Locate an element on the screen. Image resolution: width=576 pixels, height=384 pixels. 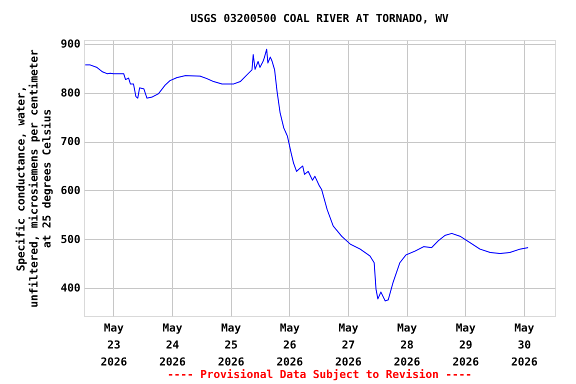
text: ---- Provisional Data Subject to Revision ---- is located at coordinates (319, 374).